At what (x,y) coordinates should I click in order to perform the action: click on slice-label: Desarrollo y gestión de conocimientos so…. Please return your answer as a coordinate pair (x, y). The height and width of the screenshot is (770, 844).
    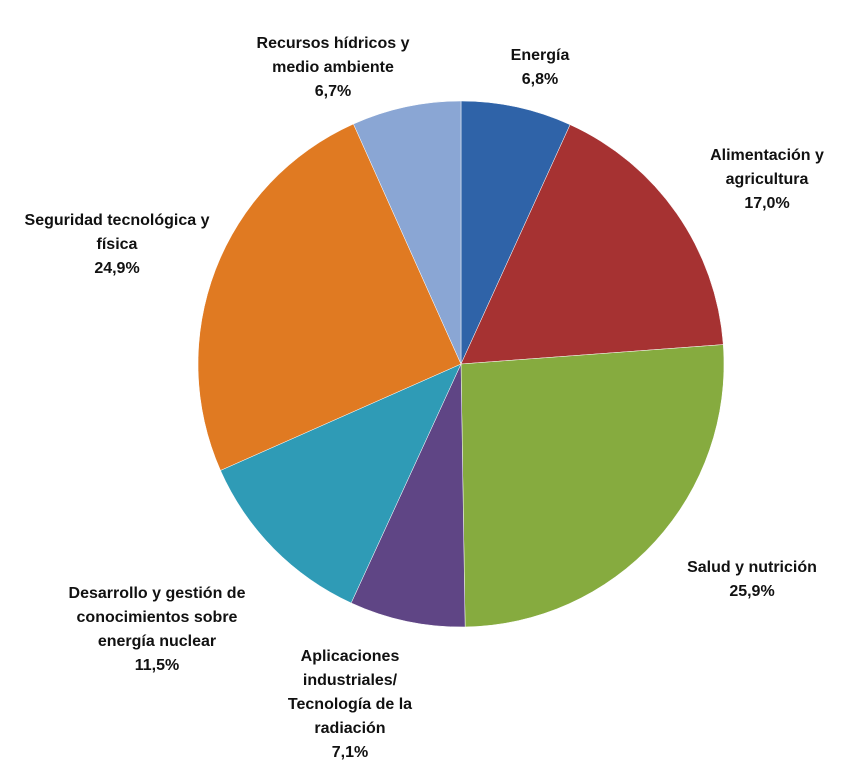
    Looking at the image, I should click on (157, 630).